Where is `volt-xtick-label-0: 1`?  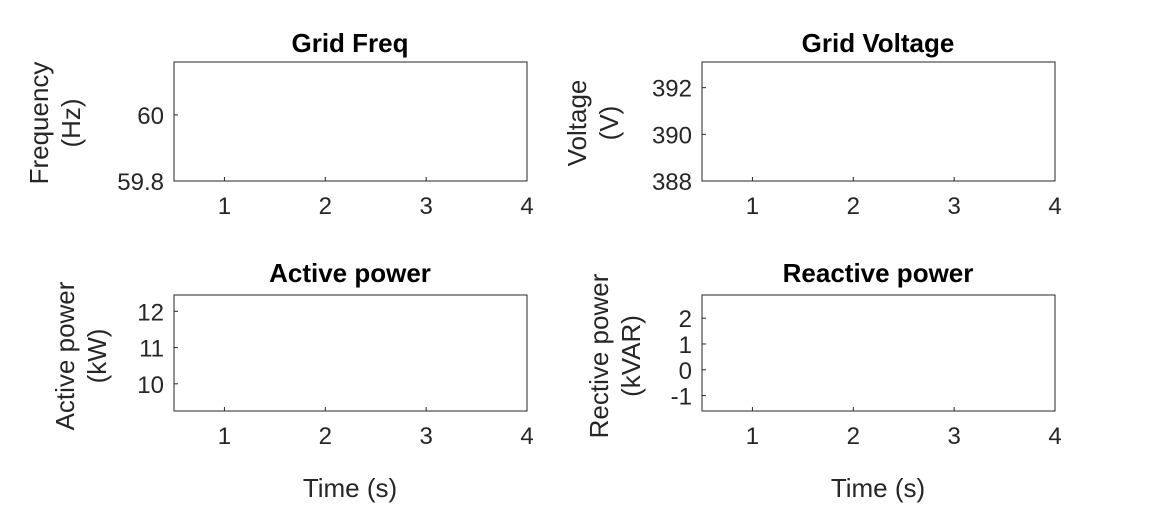
volt-xtick-label-0: 1 is located at coordinates (752, 206).